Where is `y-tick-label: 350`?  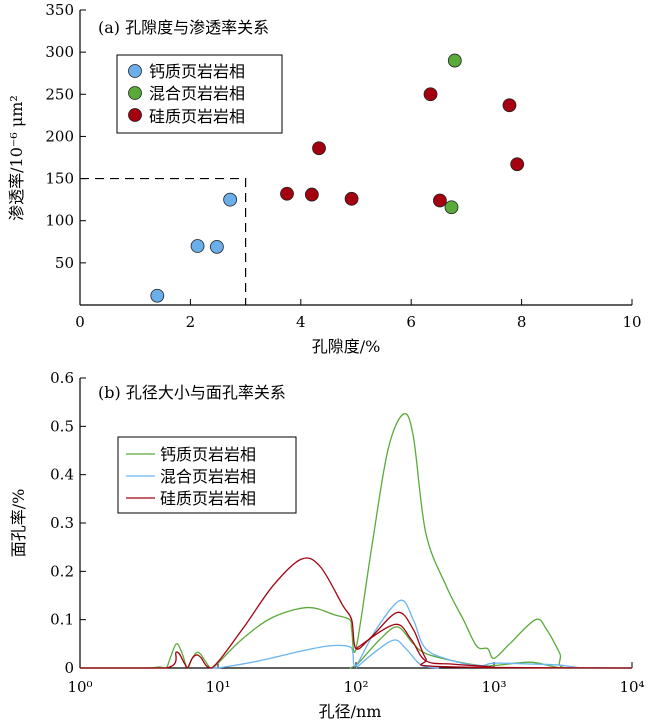 y-tick-label: 350 is located at coordinates (59, 10).